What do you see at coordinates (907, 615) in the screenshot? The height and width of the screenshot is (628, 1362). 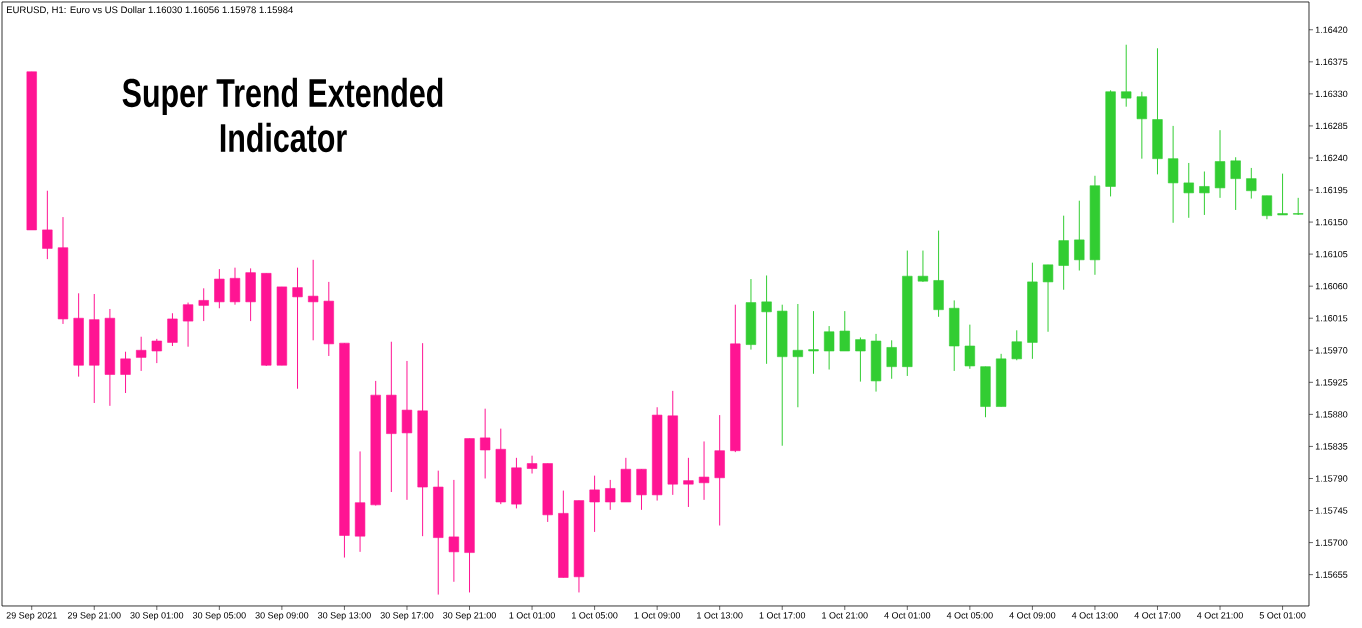 I see `x-tick-label: 4 Oct 01:00` at bounding box center [907, 615].